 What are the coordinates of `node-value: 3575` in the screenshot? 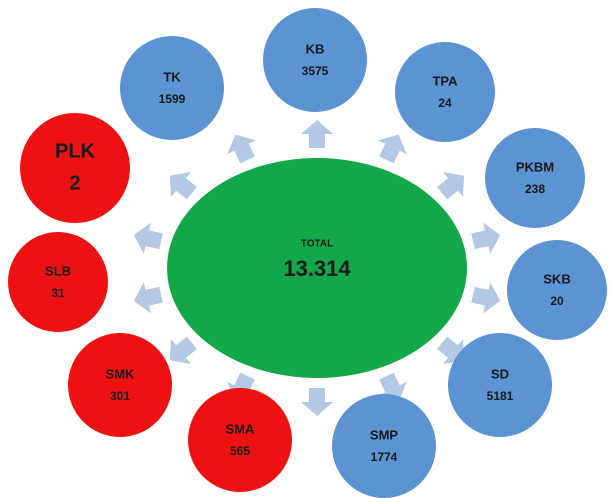 It's located at (315, 71).